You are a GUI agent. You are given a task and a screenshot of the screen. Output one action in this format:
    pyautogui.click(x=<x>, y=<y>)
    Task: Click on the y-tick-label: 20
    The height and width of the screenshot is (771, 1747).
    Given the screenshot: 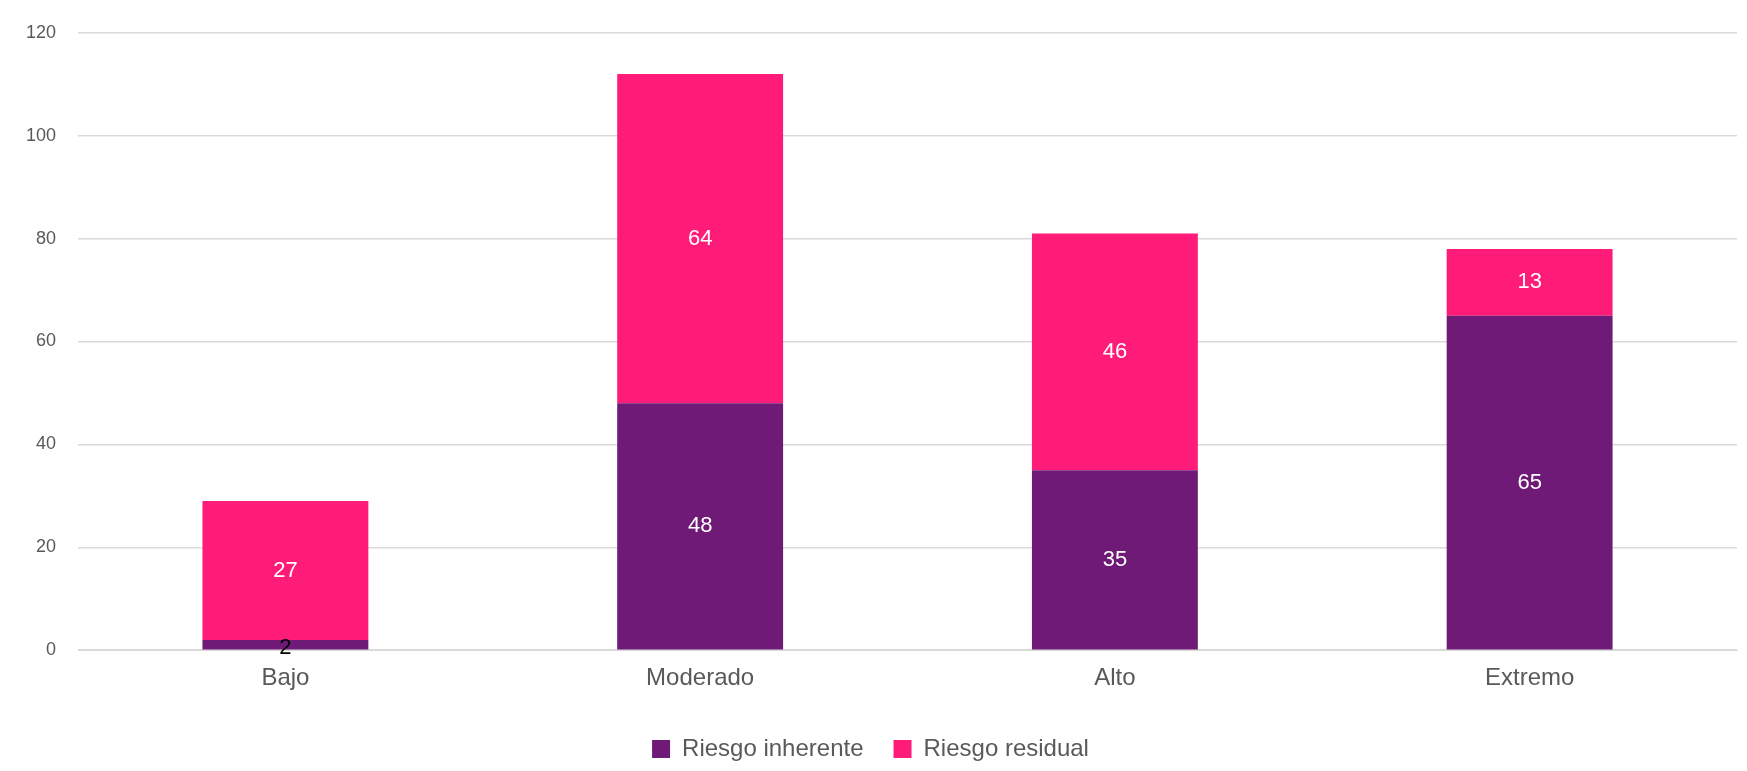 What is the action you would take?
    pyautogui.click(x=46, y=546)
    